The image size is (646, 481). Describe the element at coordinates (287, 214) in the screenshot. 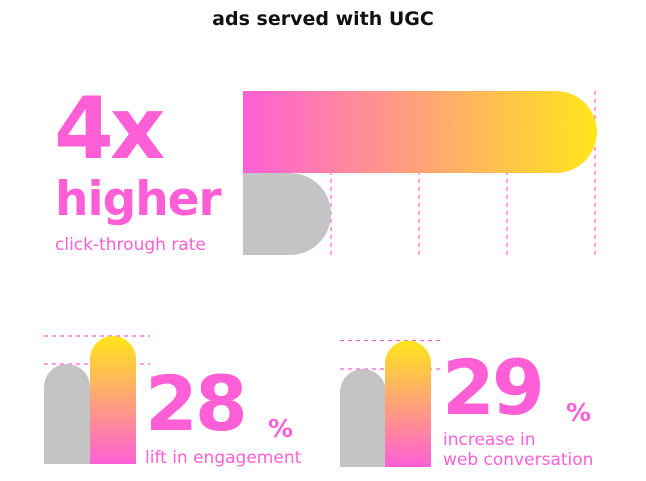

I see `baseline-ctr-bar` at that location.